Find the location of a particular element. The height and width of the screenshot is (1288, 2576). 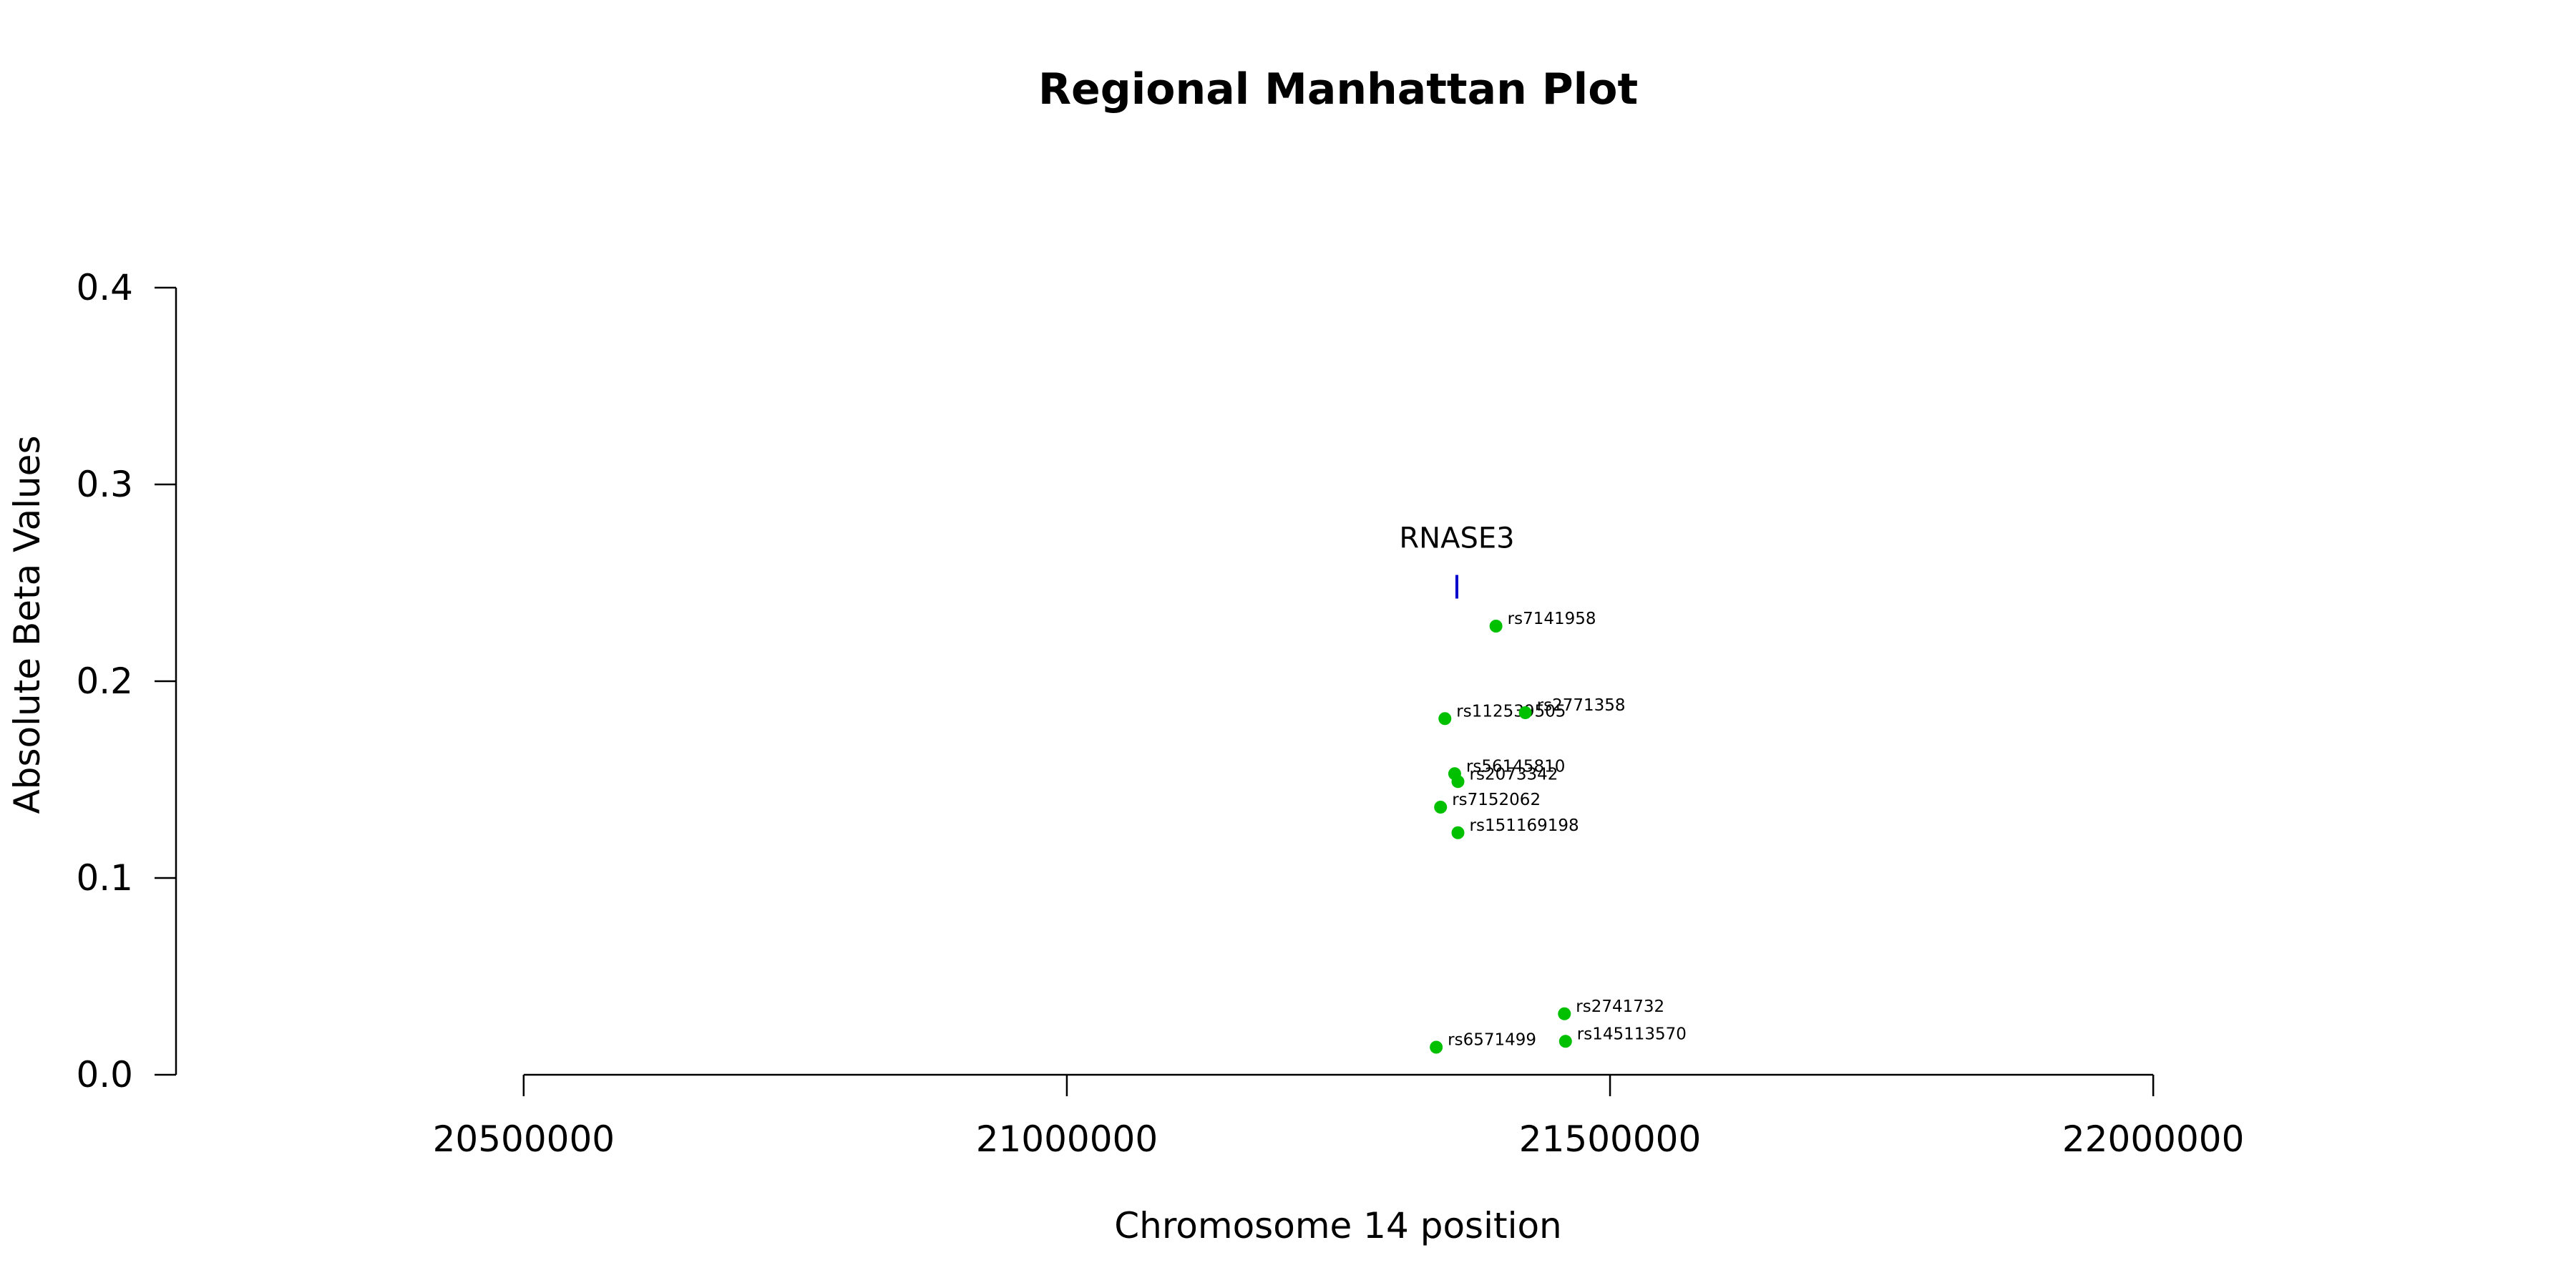

y-axis: 0.0 0.1 0.2 0.3 0.4 is located at coordinates (126, 681).